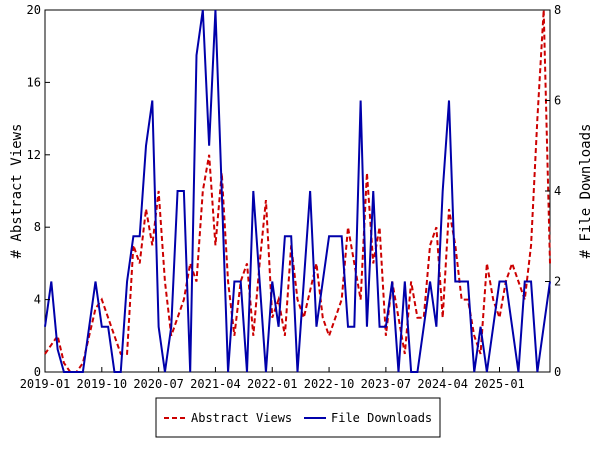  I want to click on left-tick-label: 0, so click(37, 372).